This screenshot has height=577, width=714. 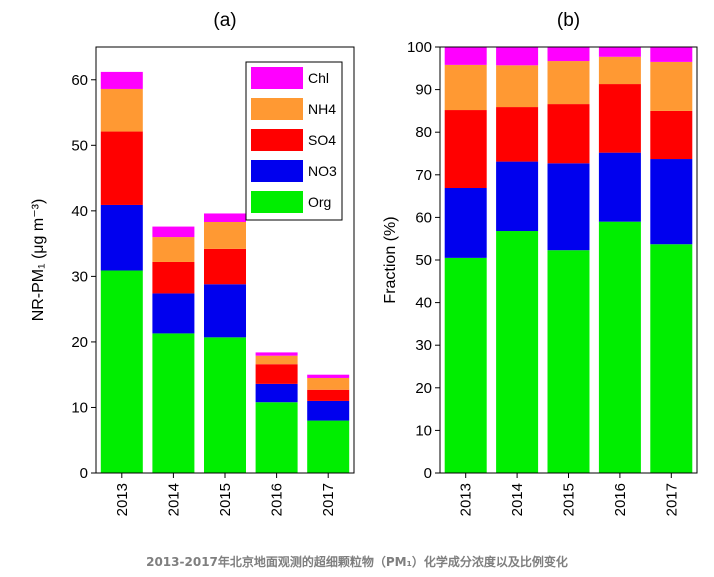 I want to click on panel-b-y-tick-label: 10, so click(x=423, y=430).